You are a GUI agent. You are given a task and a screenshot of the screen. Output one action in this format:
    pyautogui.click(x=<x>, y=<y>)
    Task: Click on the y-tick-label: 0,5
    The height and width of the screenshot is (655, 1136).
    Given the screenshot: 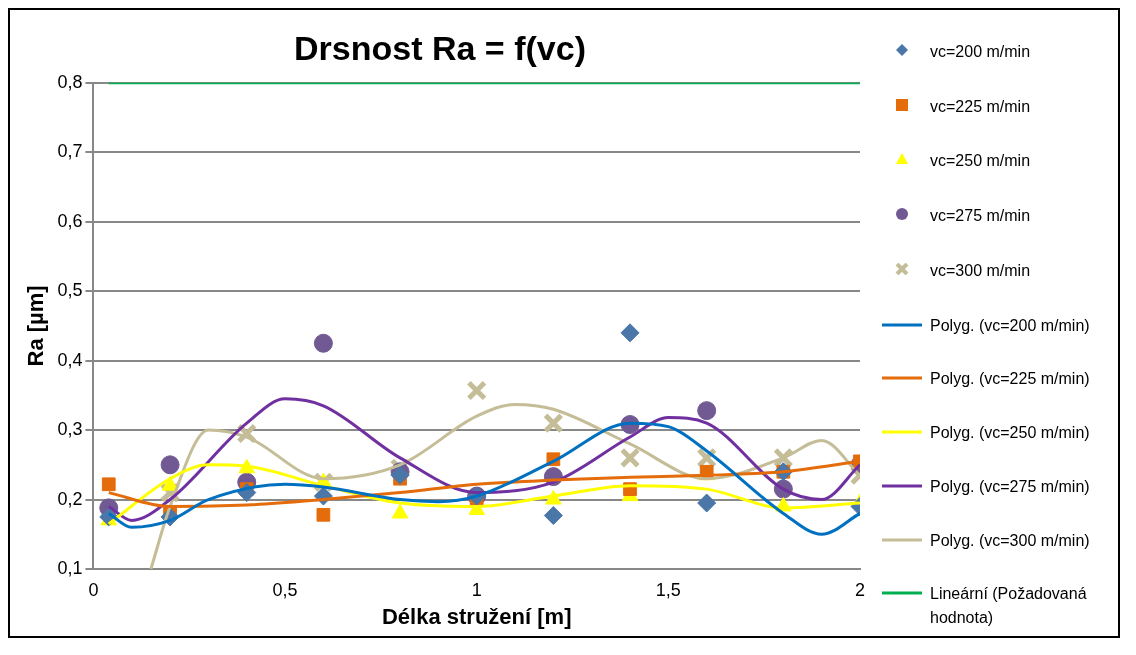 What is the action you would take?
    pyautogui.click(x=70, y=290)
    